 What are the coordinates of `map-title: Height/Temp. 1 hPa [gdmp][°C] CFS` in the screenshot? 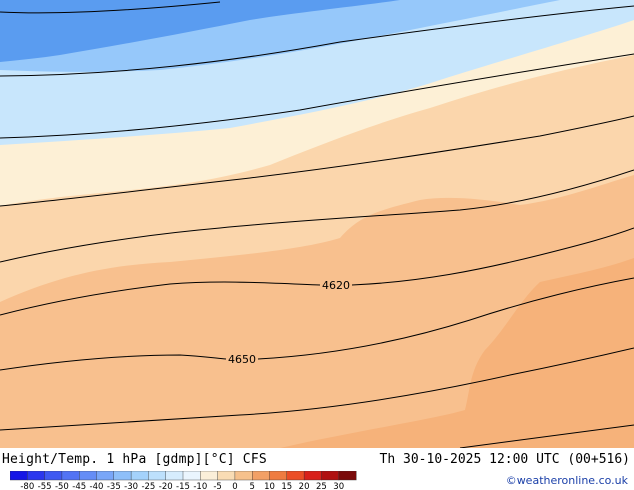 It's located at (134, 459).